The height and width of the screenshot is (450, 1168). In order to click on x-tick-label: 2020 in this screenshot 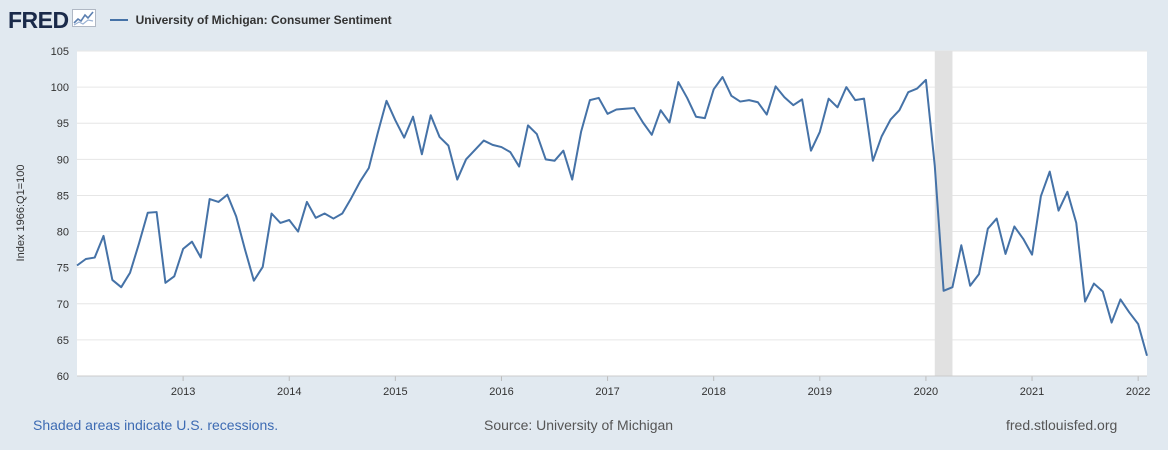, I will do `click(926, 392)`.